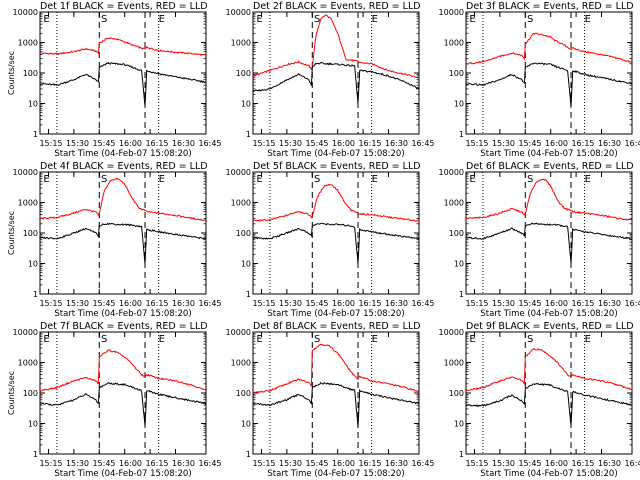 Image resolution: width=640 pixels, height=480 pixels. I want to click on panel-title: Det 5f BLACK = Events, RED = LLD, so click(337, 166).